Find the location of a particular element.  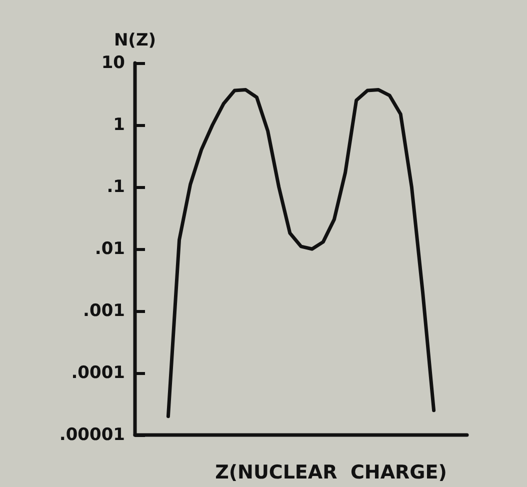

y-tick-label: 1 is located at coordinates (119, 125).